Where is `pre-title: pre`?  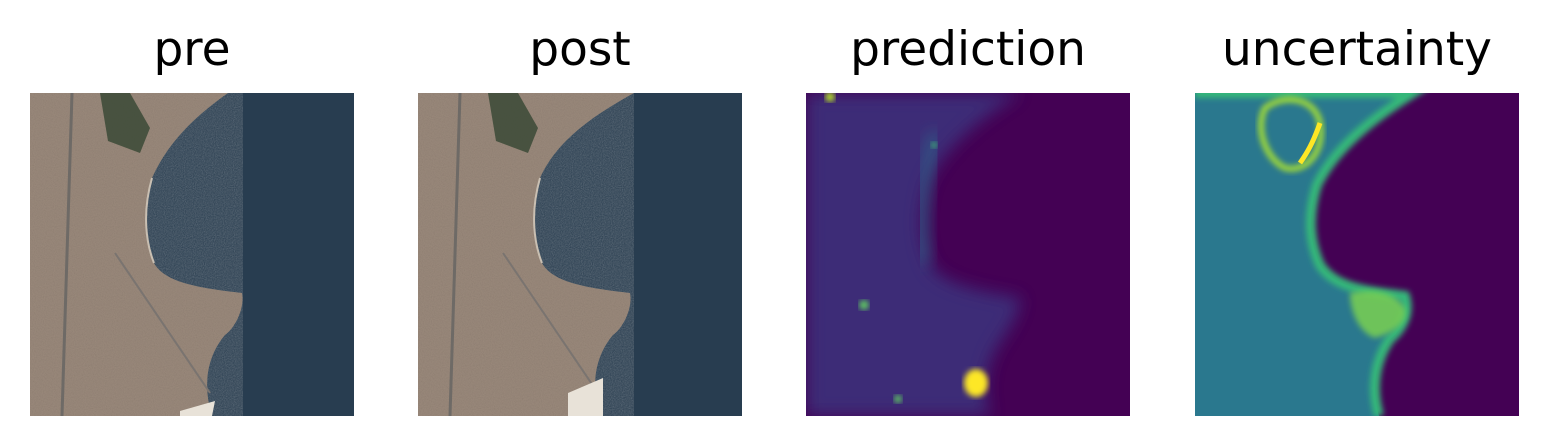 pre-title: pre is located at coordinates (192, 49).